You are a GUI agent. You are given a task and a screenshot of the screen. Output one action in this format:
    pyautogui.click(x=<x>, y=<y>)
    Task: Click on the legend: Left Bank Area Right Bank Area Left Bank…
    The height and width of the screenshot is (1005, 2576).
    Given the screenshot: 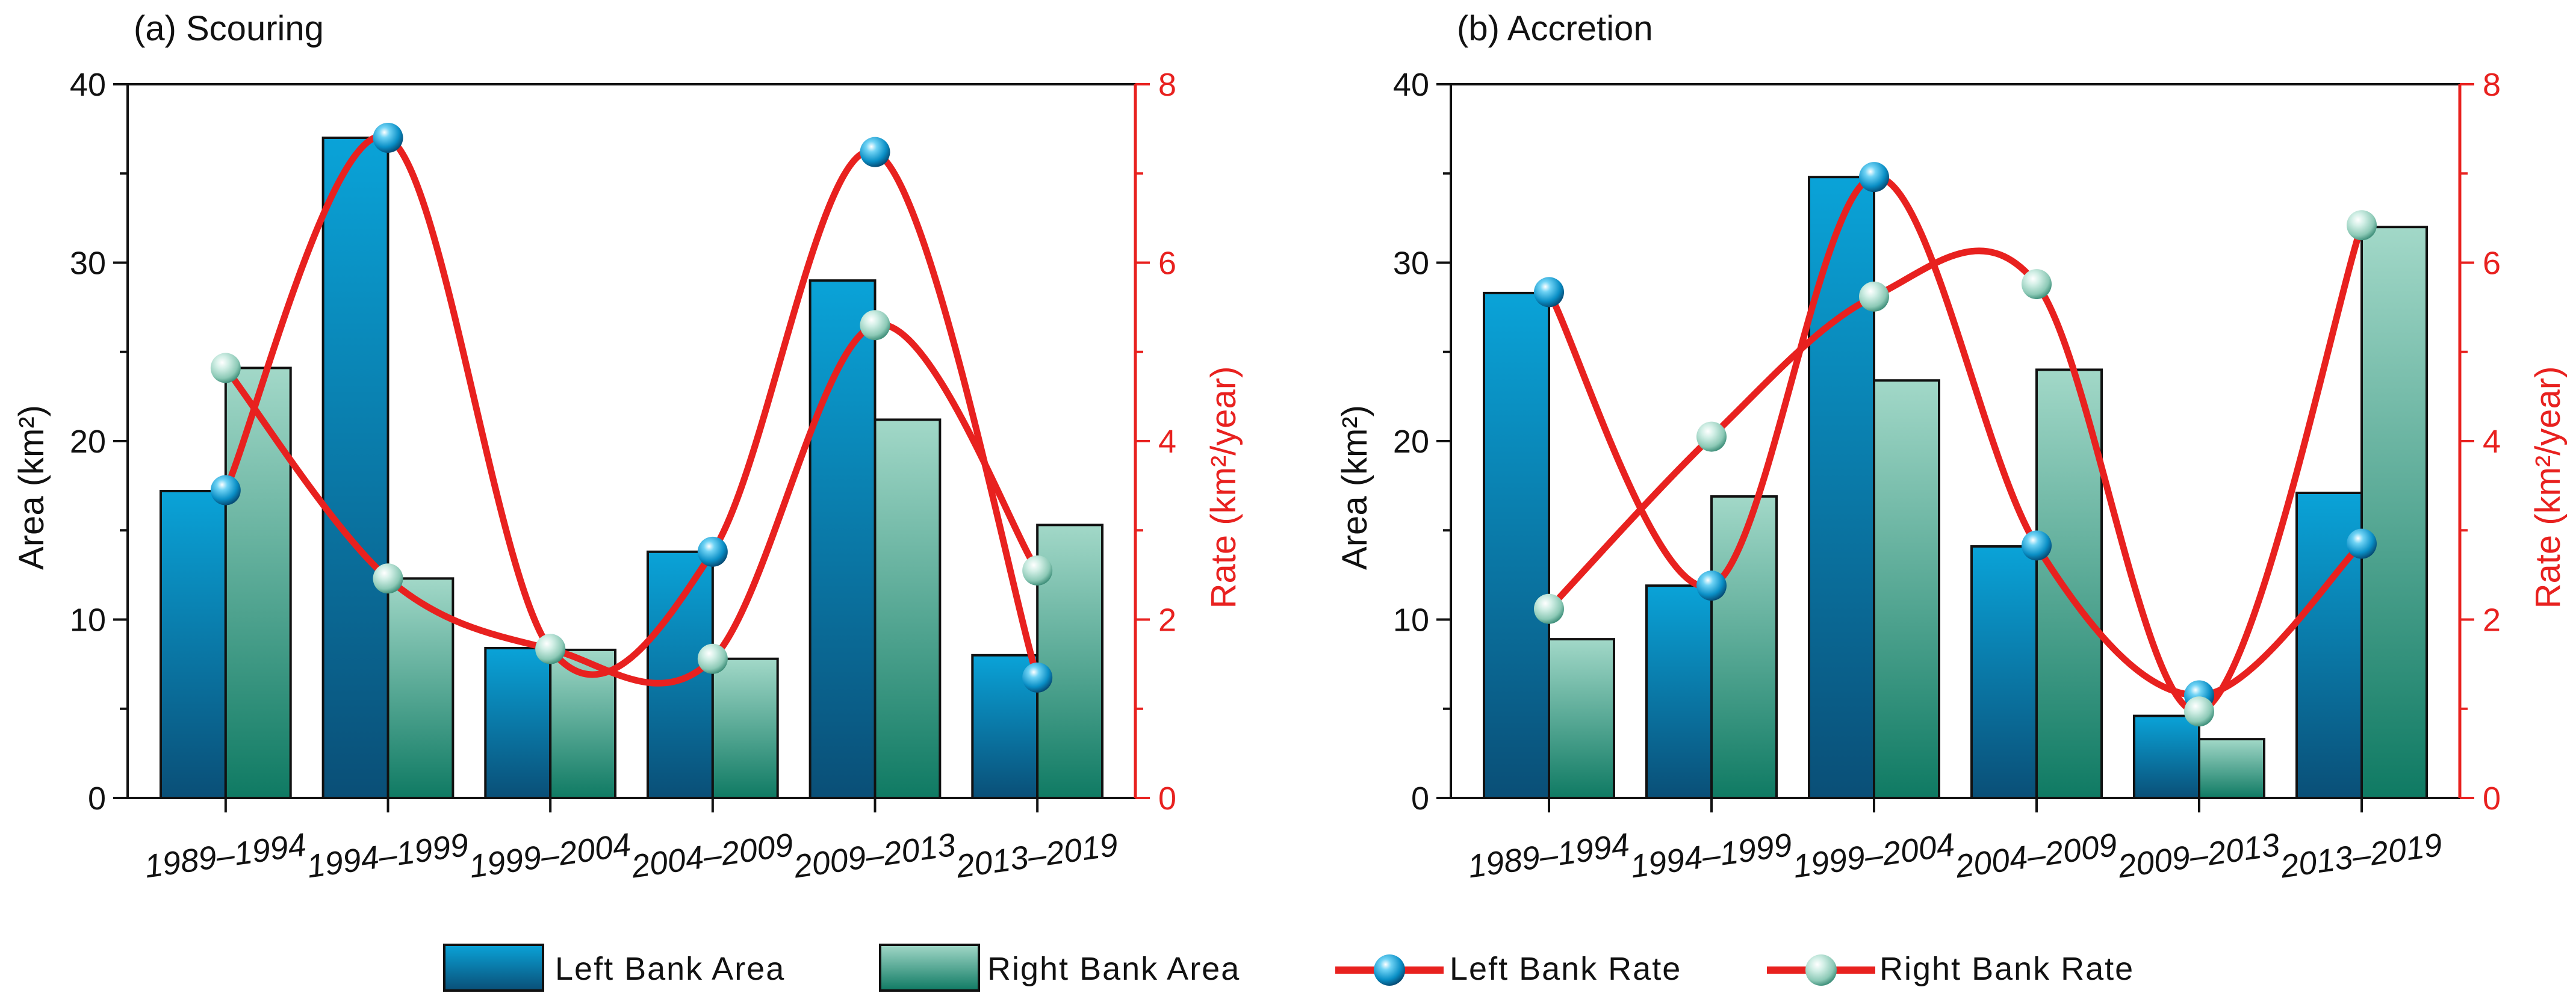 What is the action you would take?
    pyautogui.click(x=1288, y=968)
    